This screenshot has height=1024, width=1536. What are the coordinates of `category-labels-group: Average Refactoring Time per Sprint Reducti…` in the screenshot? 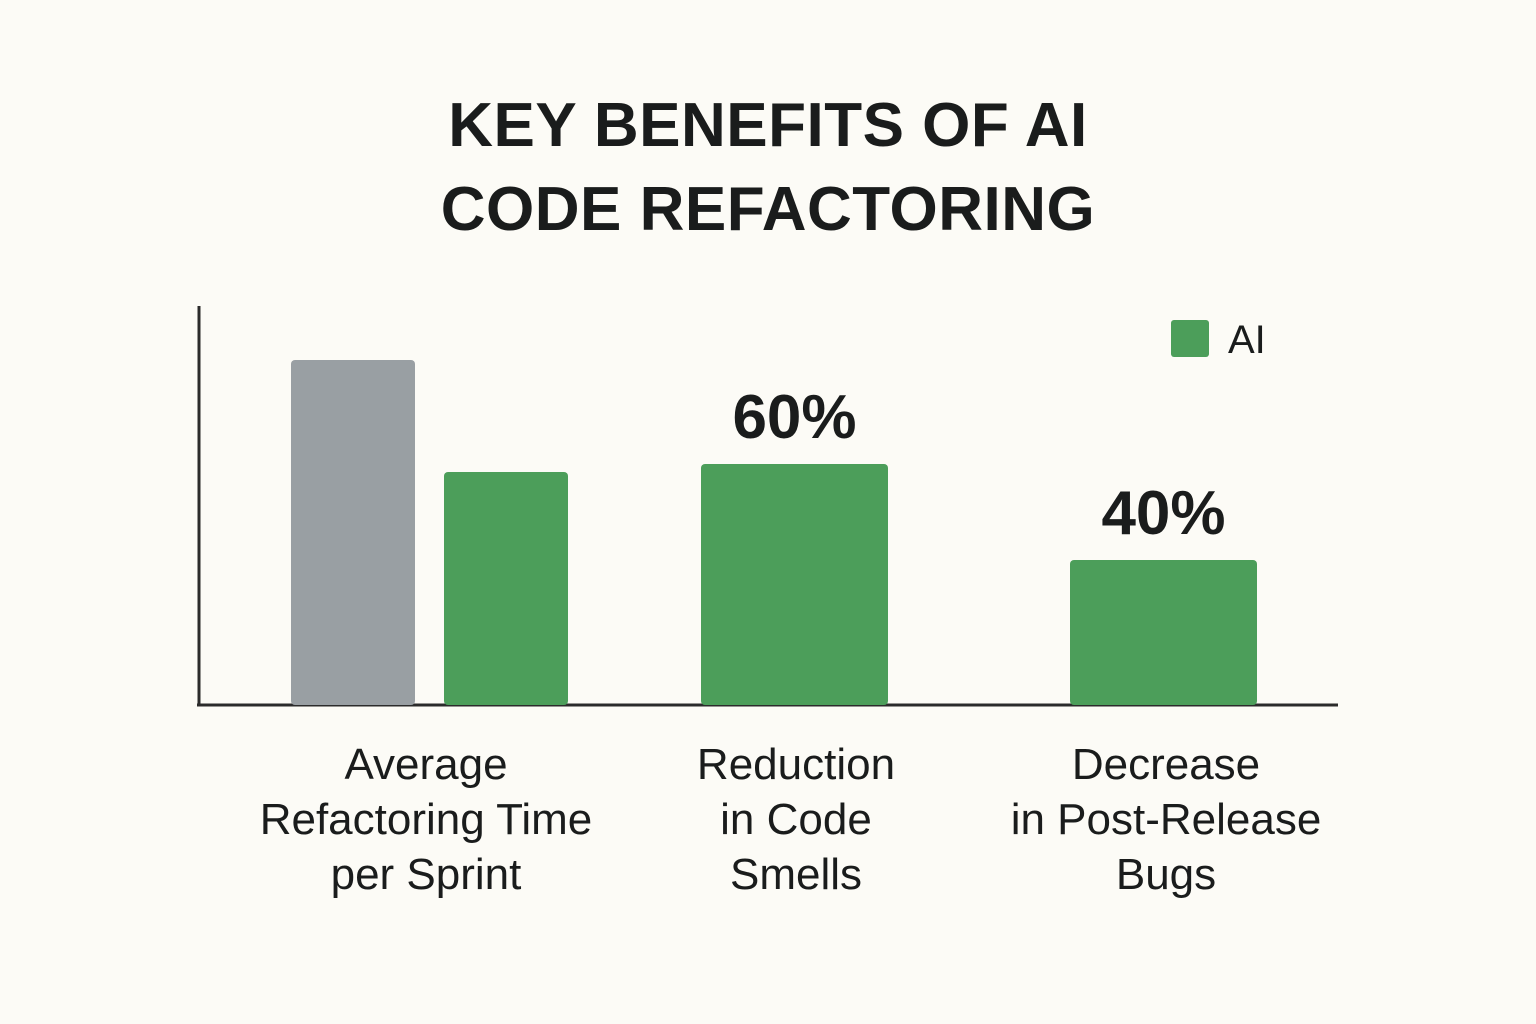 It's located at (791, 819).